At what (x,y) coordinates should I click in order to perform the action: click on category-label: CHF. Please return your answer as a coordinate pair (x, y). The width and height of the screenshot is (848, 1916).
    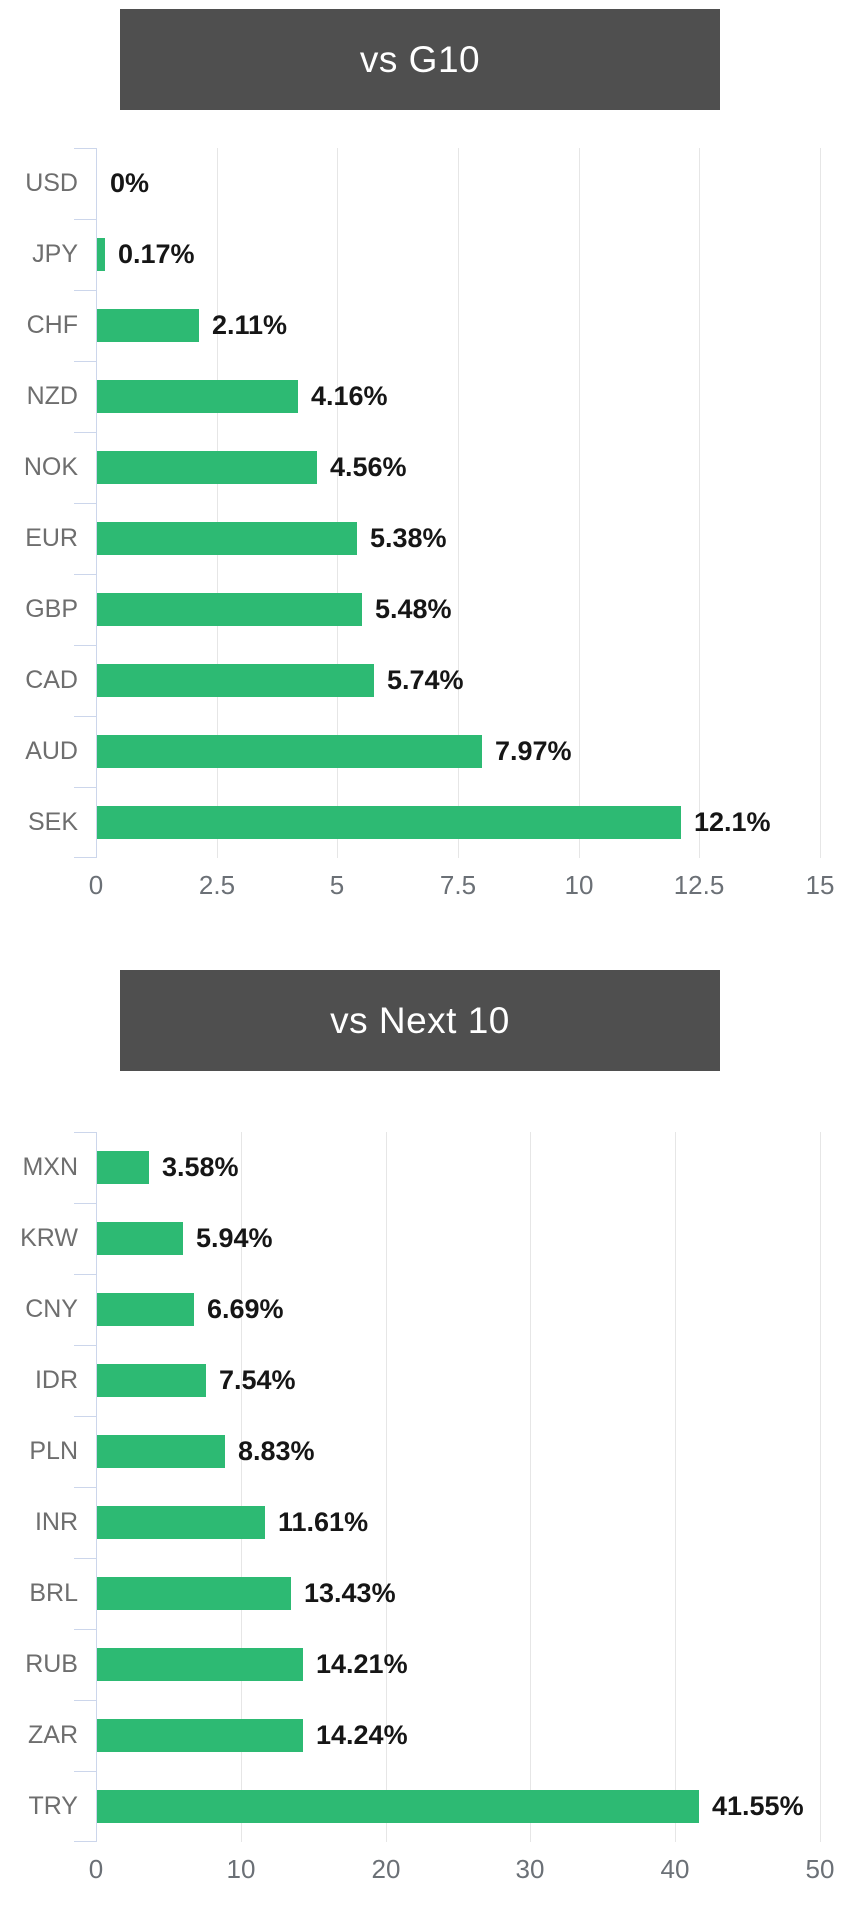
    Looking at the image, I should click on (52, 325).